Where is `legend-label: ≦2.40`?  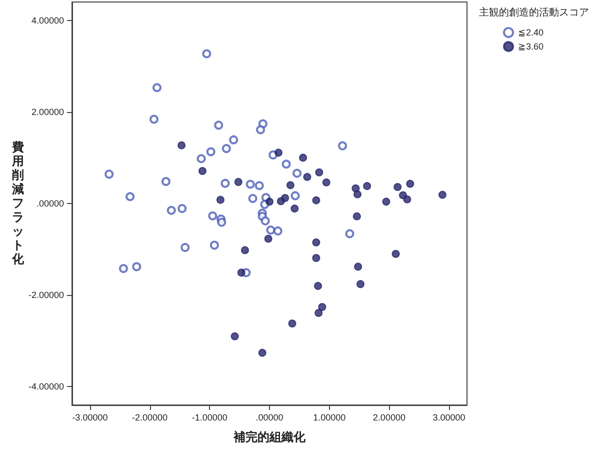 legend-label: ≦2.40 is located at coordinates (531, 33).